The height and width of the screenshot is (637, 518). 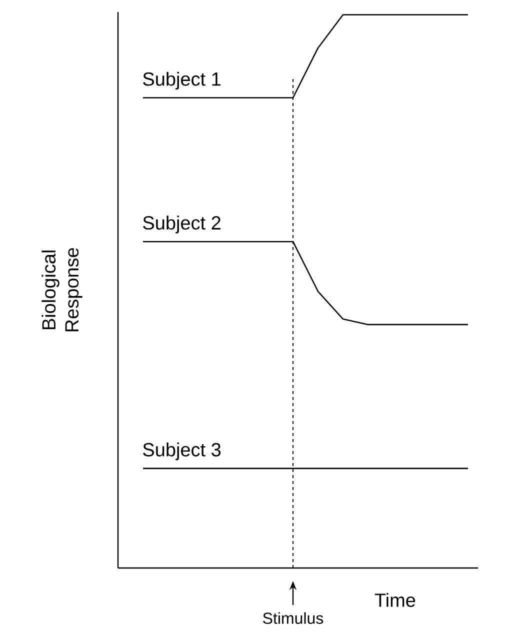 I want to click on x-axis-title: Time, so click(x=395, y=600).